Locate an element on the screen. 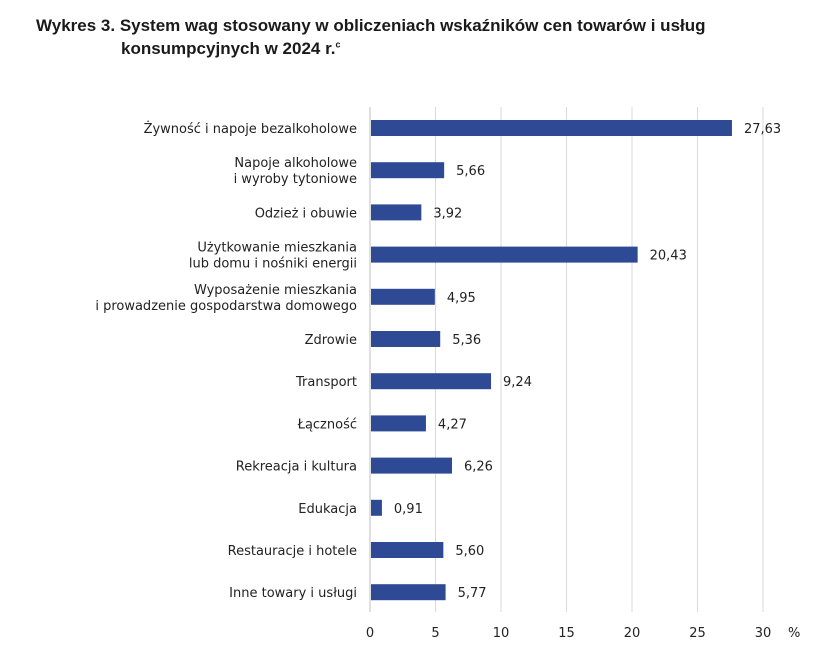  chart-title-line2-wrap: konsumpcyjnych w 2024 r.c is located at coordinates (371, 48).